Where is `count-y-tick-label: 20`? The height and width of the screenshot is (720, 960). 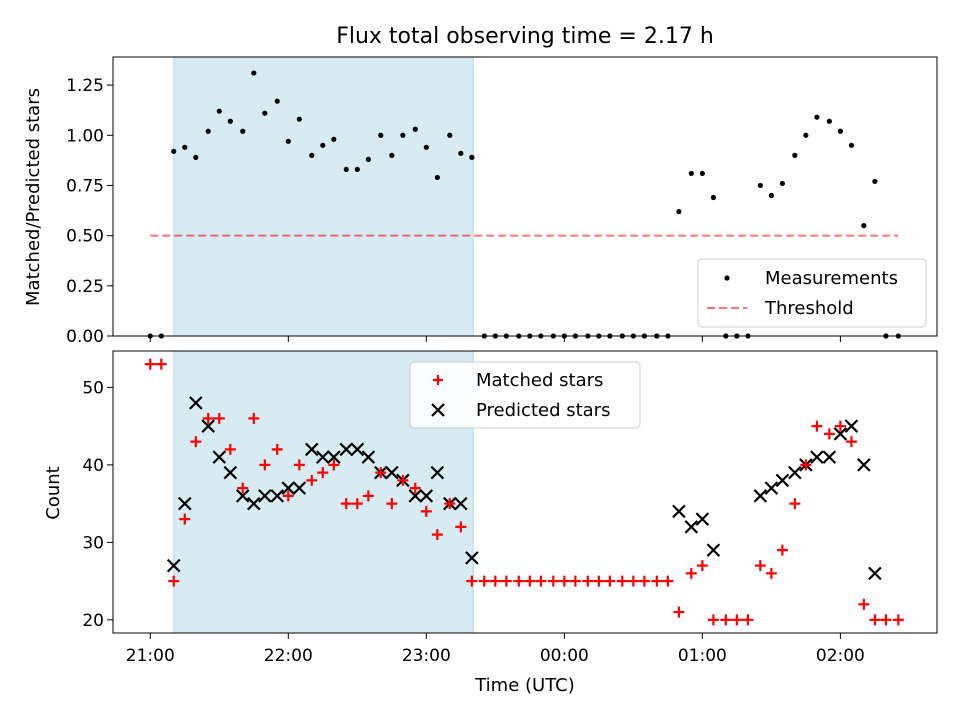
count-y-tick-label: 20 is located at coordinates (93, 621).